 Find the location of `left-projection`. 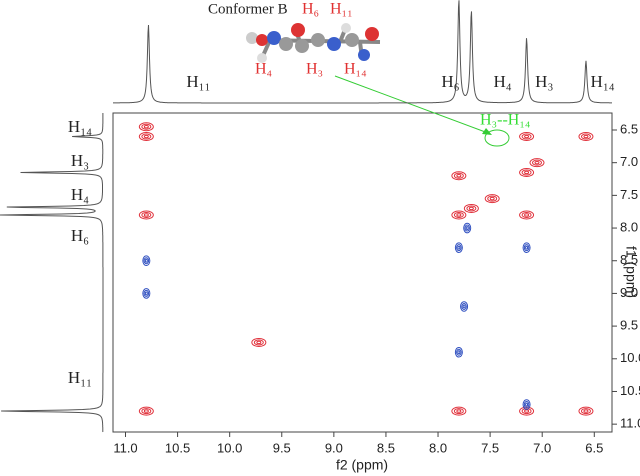

left-projection is located at coordinates (52, 273).